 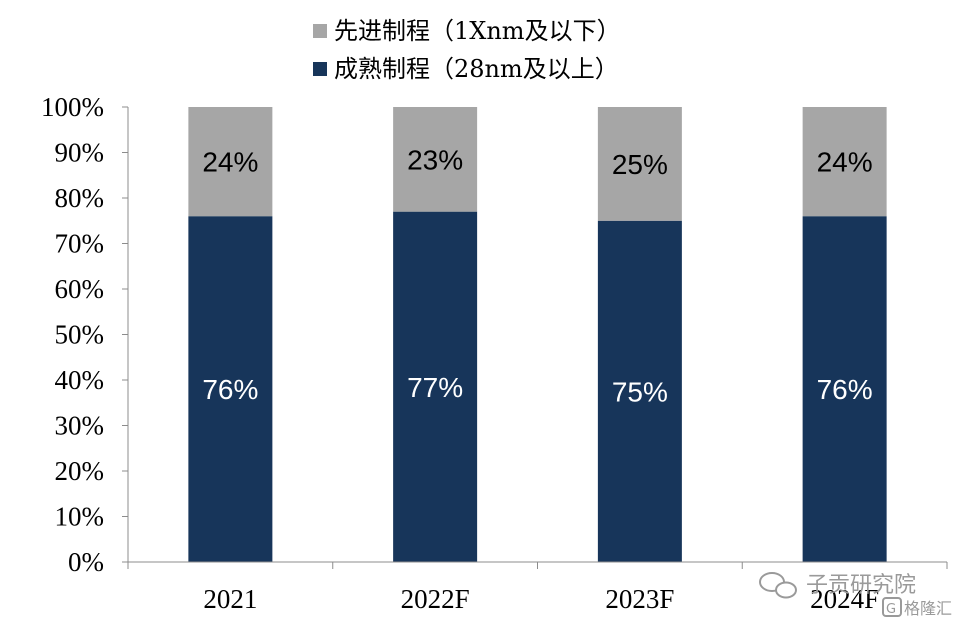 I want to click on y-tick-label: 0%, so click(x=86, y=562).